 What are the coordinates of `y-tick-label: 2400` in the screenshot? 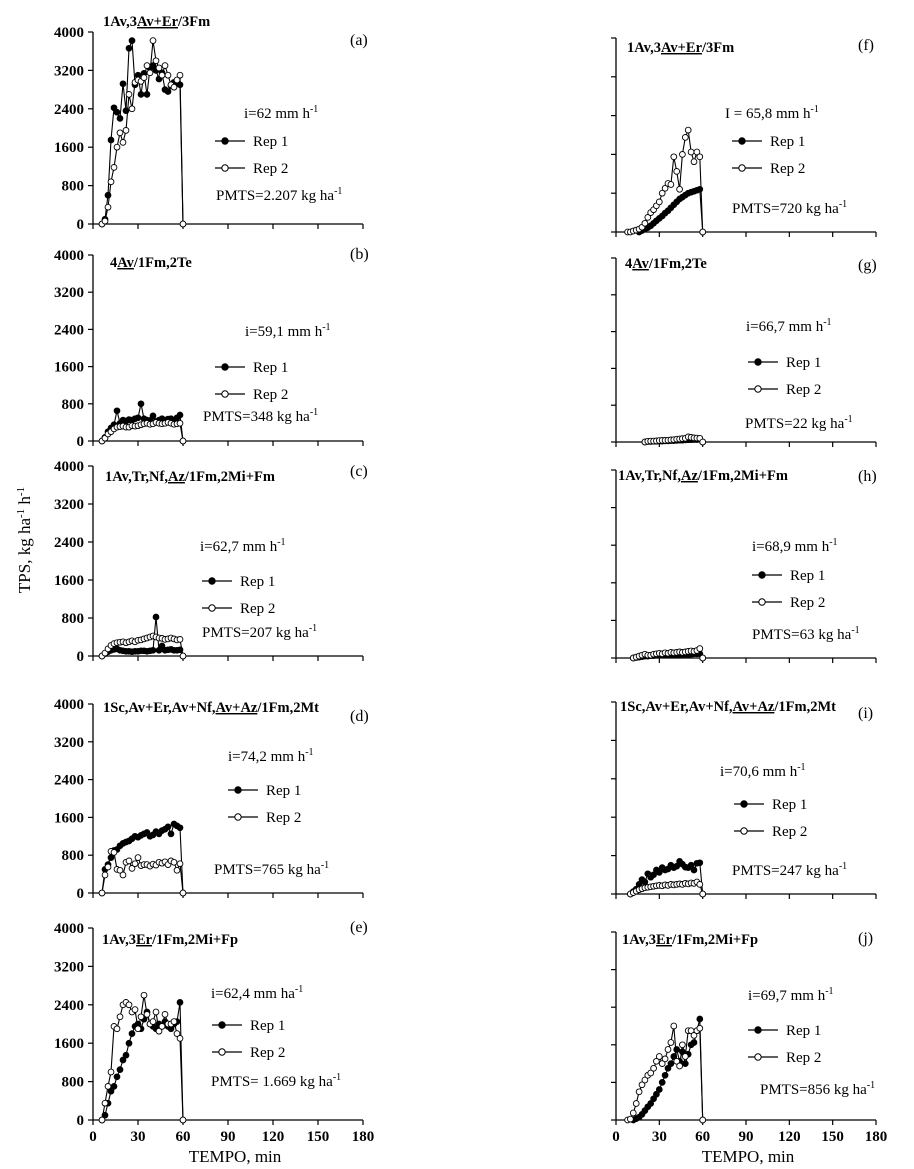 It's located at (69, 543).